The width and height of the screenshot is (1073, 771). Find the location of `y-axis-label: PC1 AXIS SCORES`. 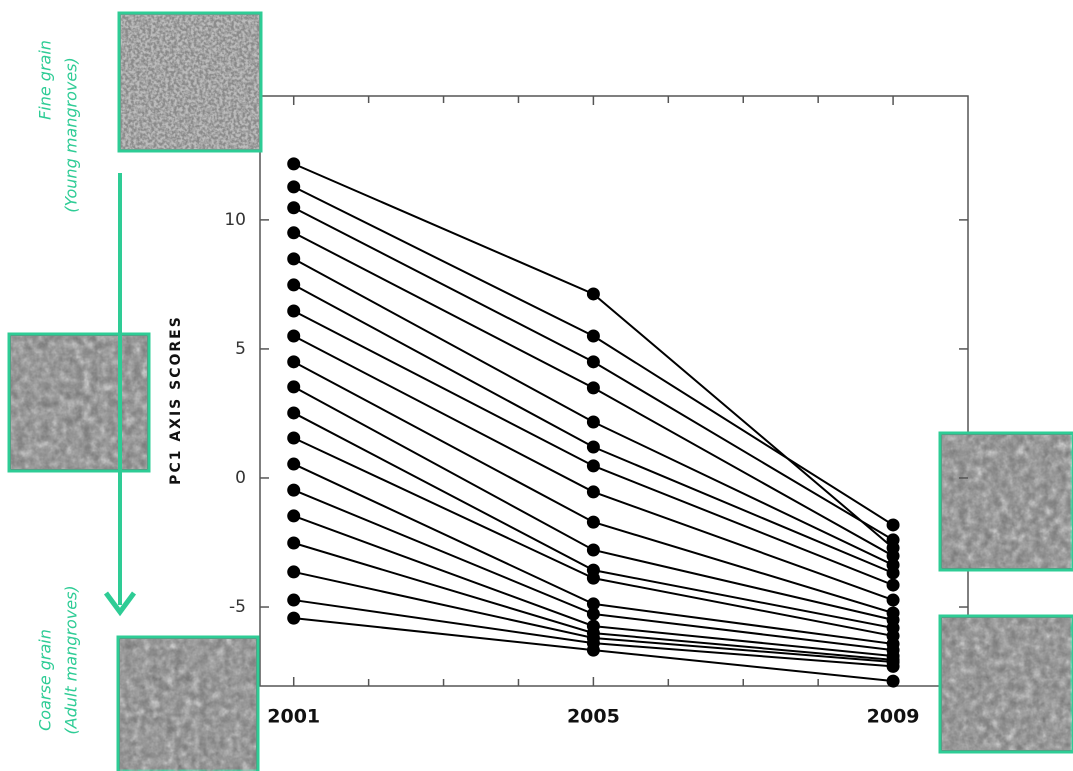

y-axis-label: PC1 AXIS SCORES is located at coordinates (176, 400).